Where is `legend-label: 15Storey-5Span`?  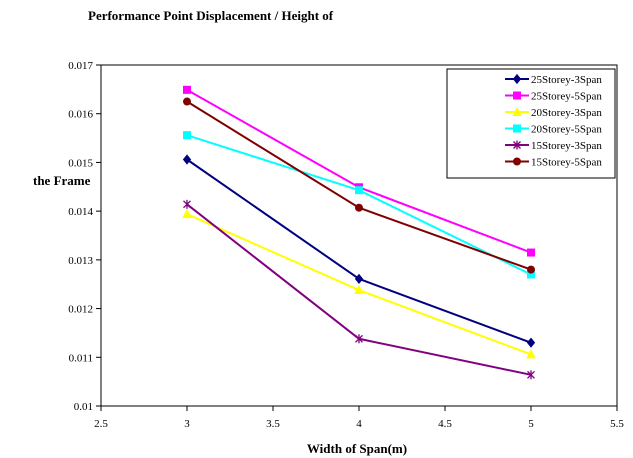
legend-label: 15Storey-5Span is located at coordinates (566, 163).